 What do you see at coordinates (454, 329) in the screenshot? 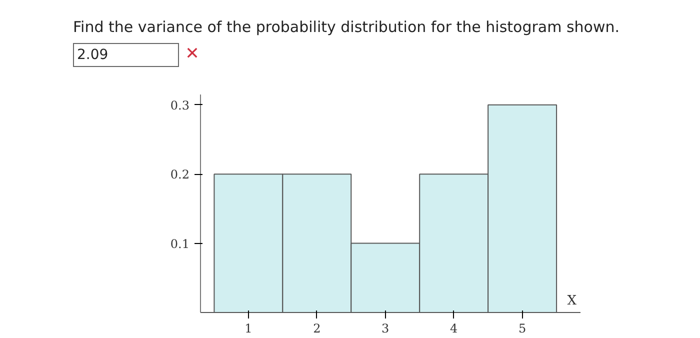
I see `x-tick-label: 4` at bounding box center [454, 329].